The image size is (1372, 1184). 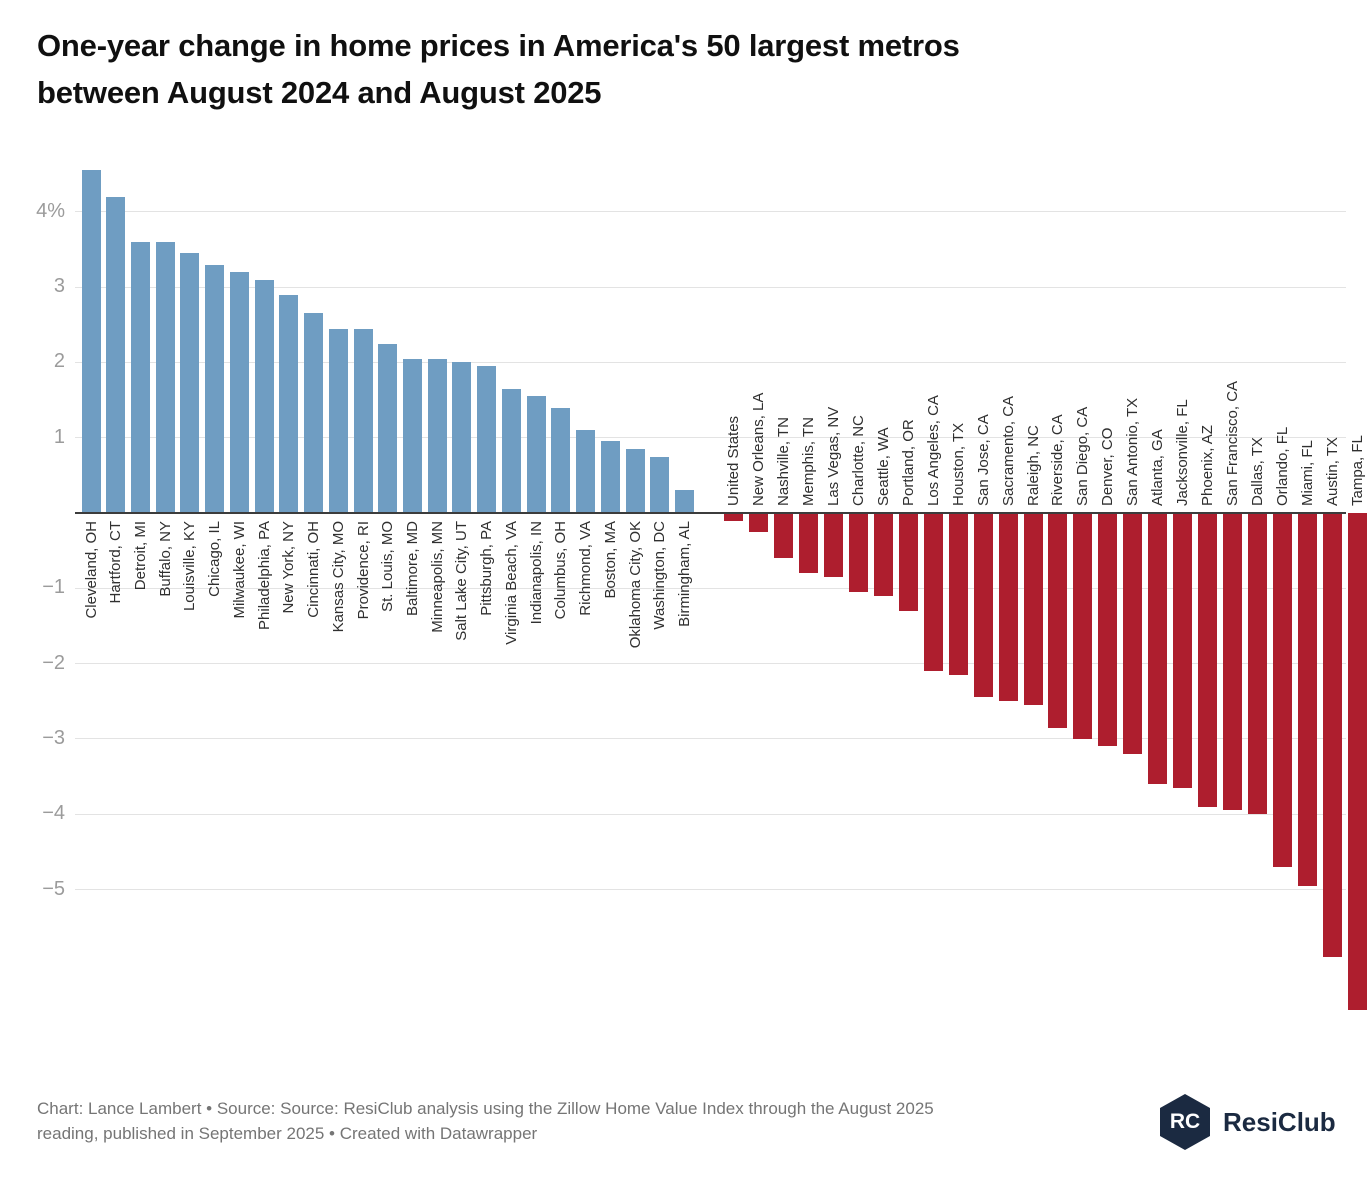 I want to click on bar-label: Cleveland, OH, so click(x=91, y=570).